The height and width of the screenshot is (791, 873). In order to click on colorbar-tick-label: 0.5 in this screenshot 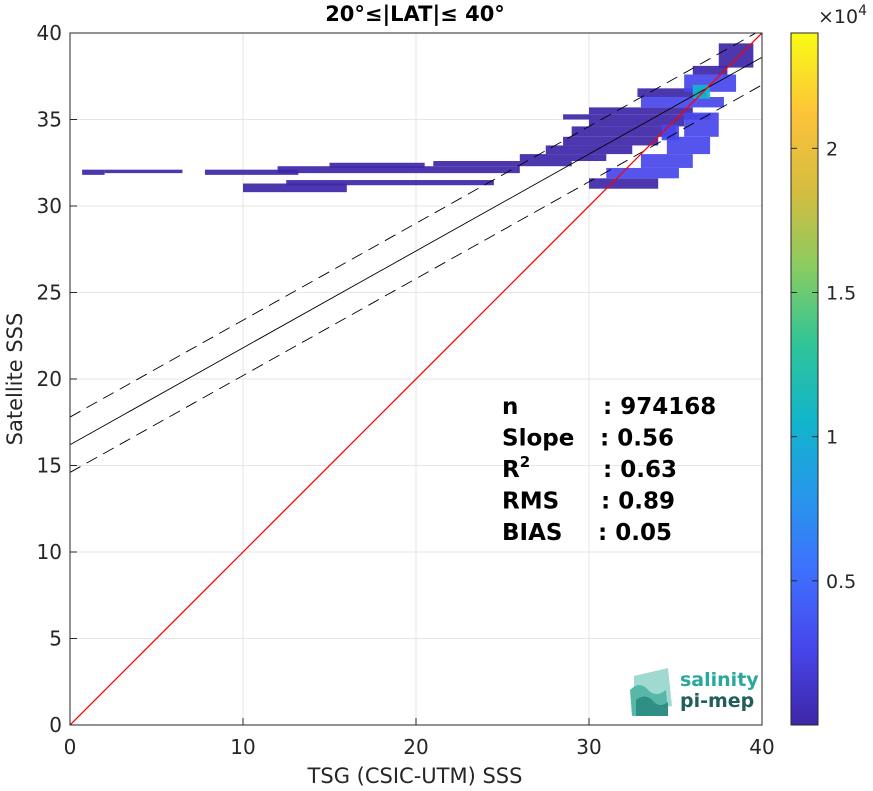, I will do `click(841, 582)`.